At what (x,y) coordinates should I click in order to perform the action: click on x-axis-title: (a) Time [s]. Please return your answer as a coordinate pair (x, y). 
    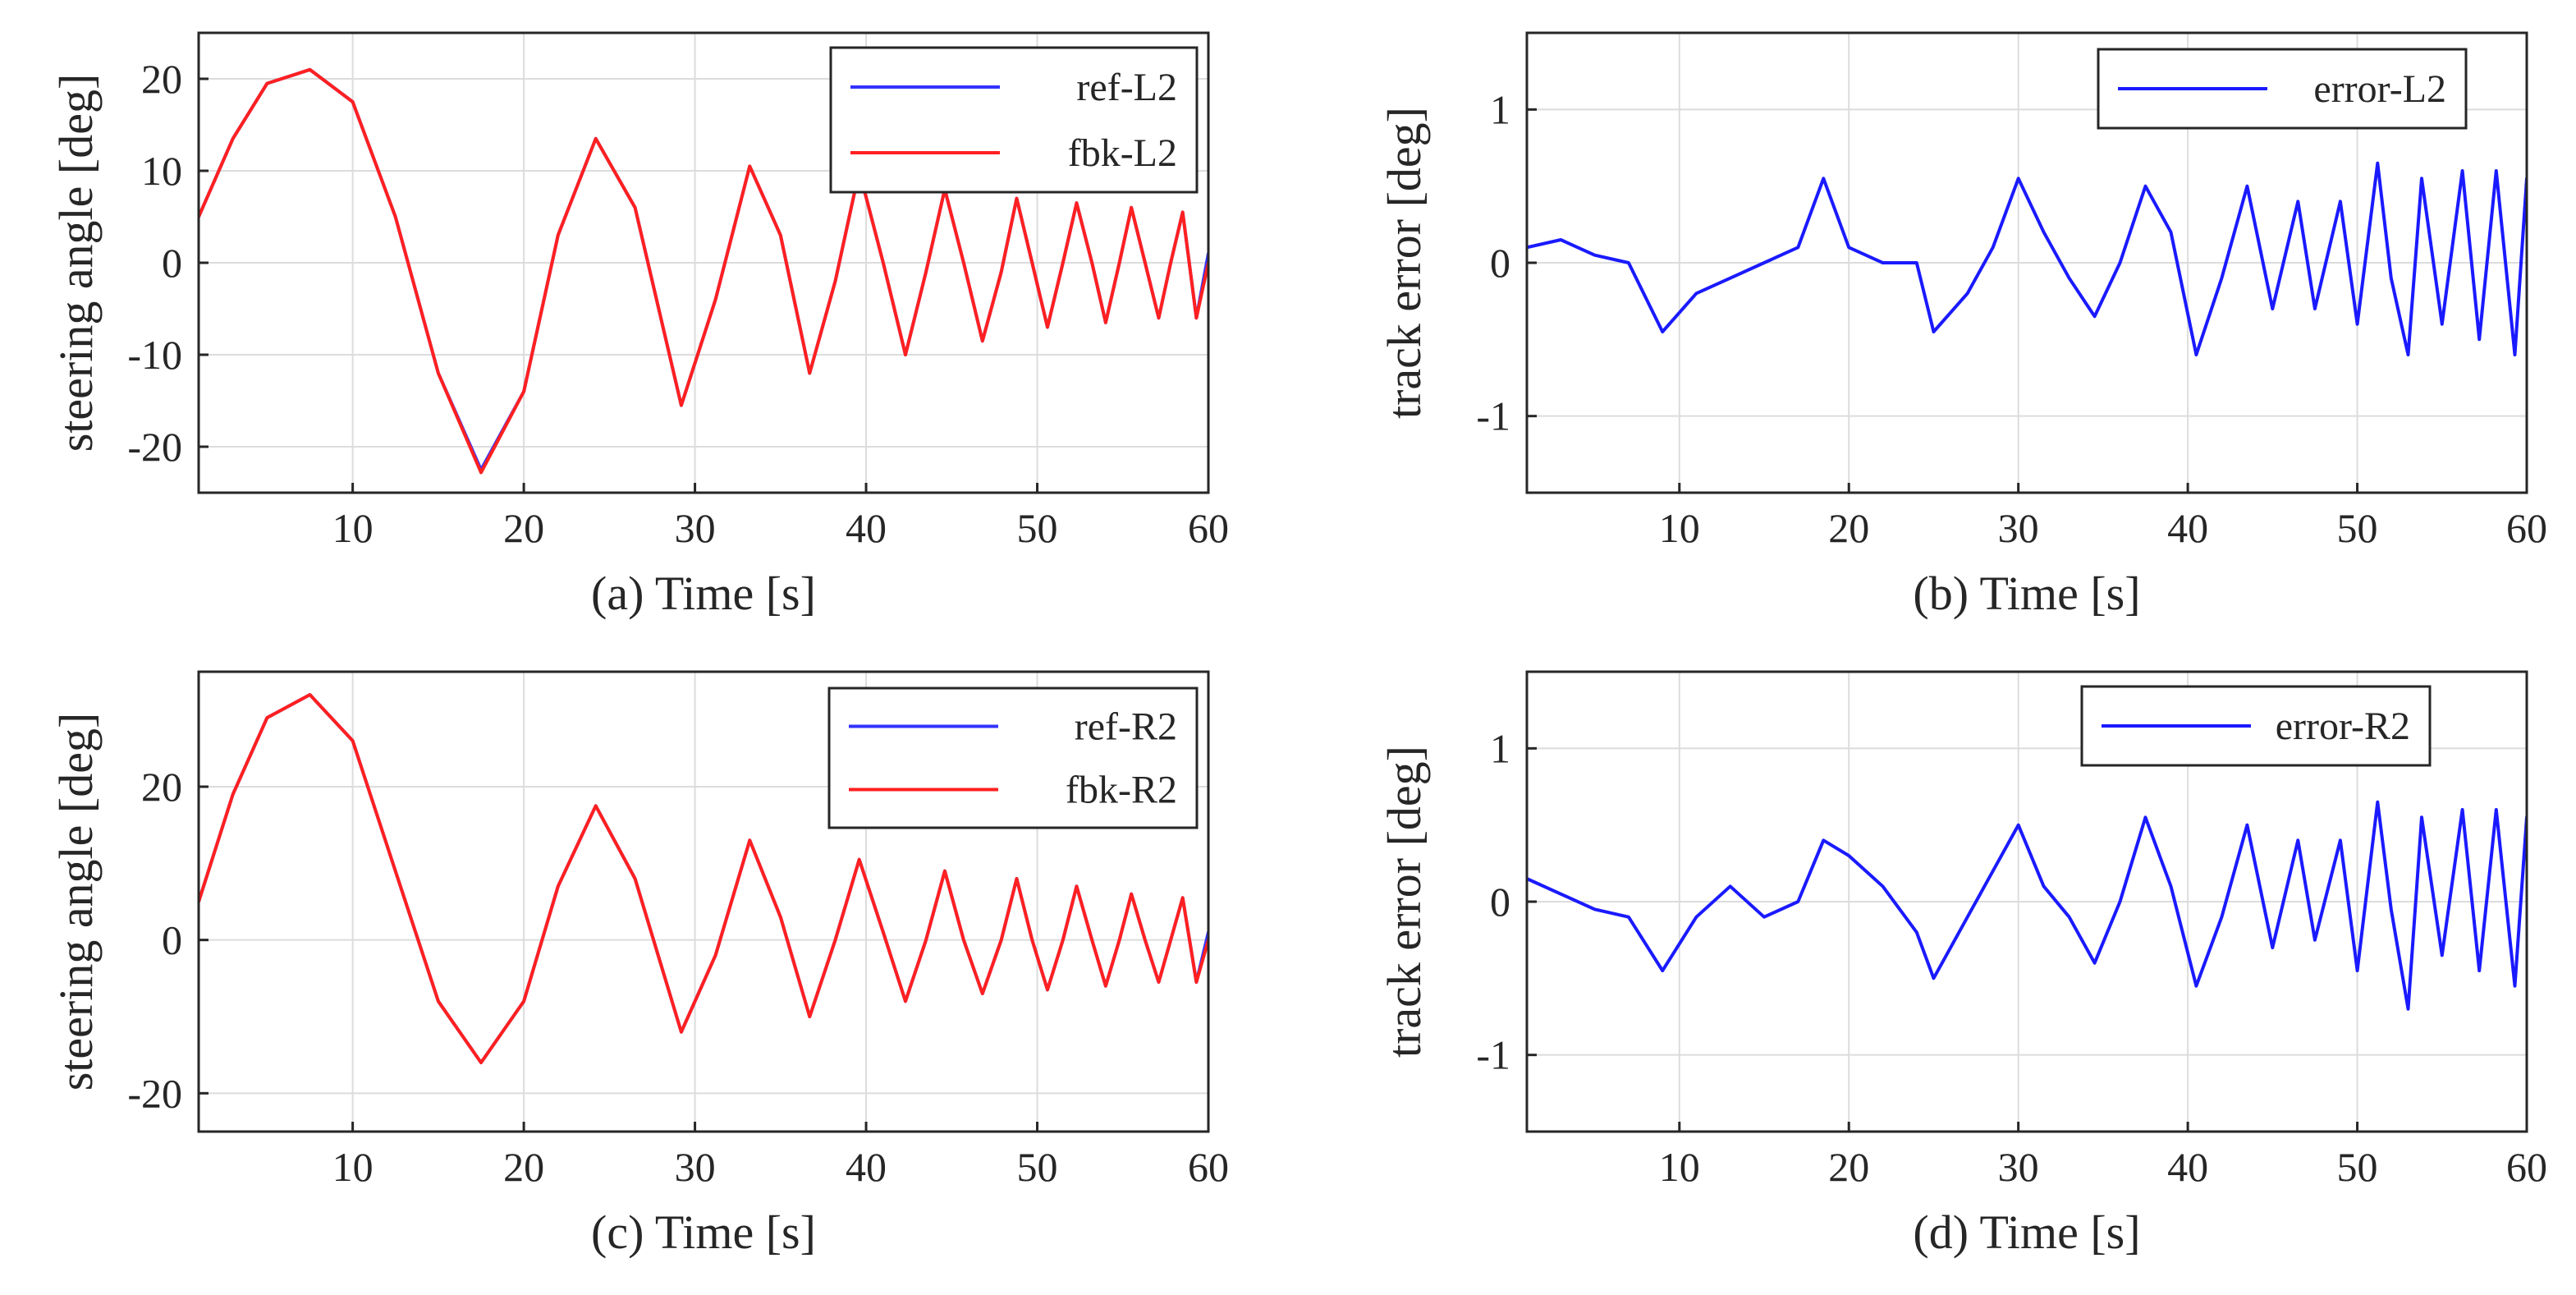
    Looking at the image, I should click on (704, 593).